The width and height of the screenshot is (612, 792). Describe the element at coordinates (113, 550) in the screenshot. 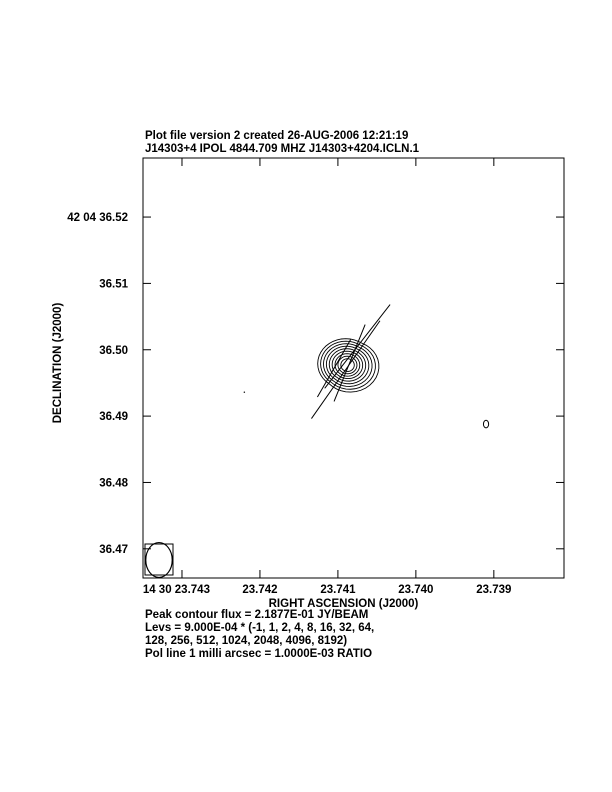

I see `y-tick-label: 36.47` at that location.